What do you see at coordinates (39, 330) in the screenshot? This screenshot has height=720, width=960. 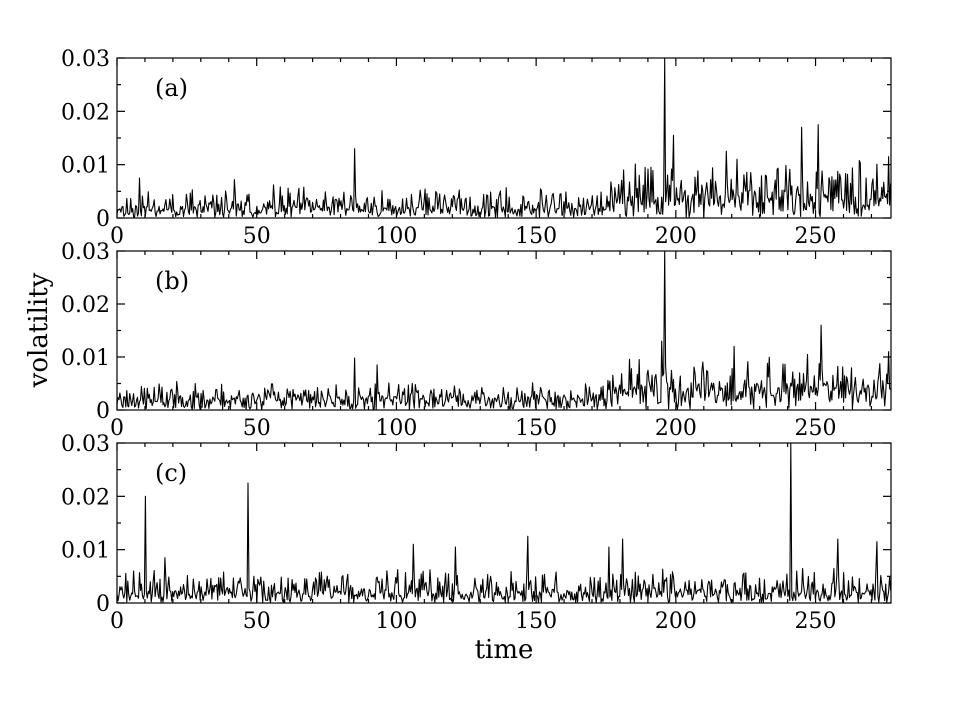 I see `y-axis-title: volatility` at bounding box center [39, 330].